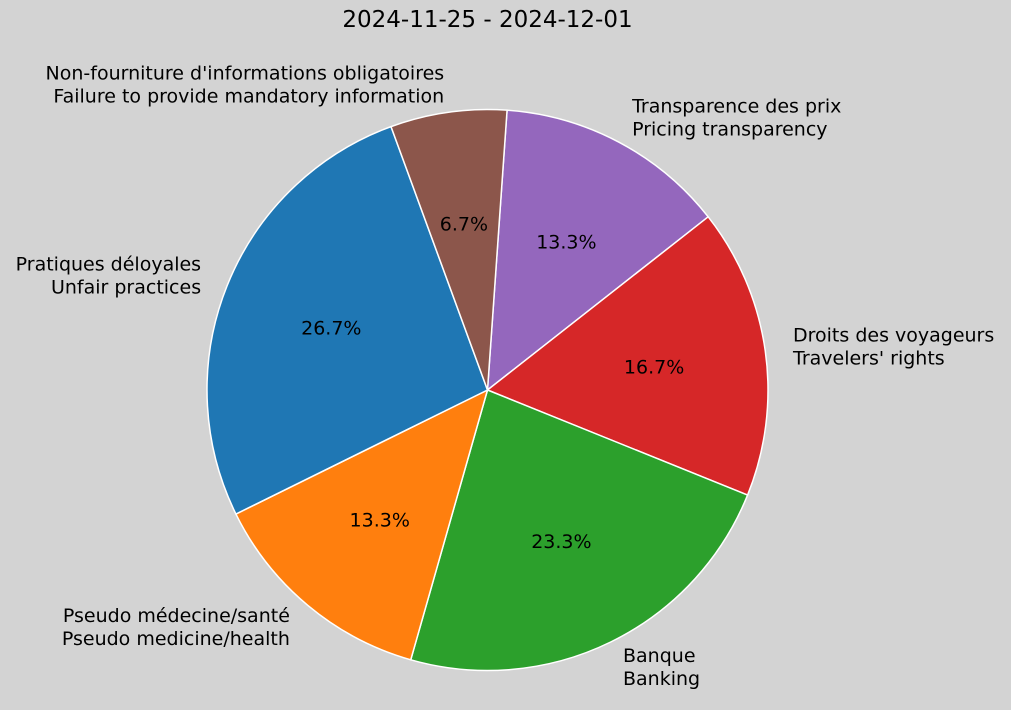  Describe the element at coordinates (893, 347) in the screenshot. I see `pie-slice-label-1: Droits des voyageurs Travelers' rights` at that location.